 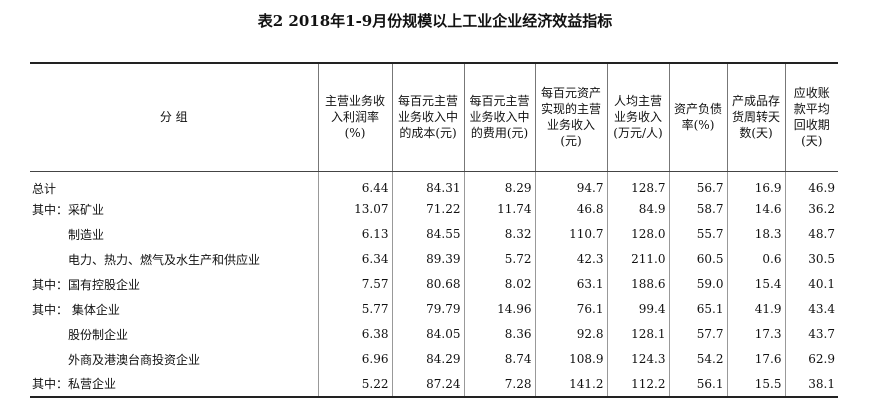 I want to click on table-row: 股份制企业 6.38 84.05 8.36 92.8 128.1 57.7 17.3 43.7, so click(x=434, y=334).